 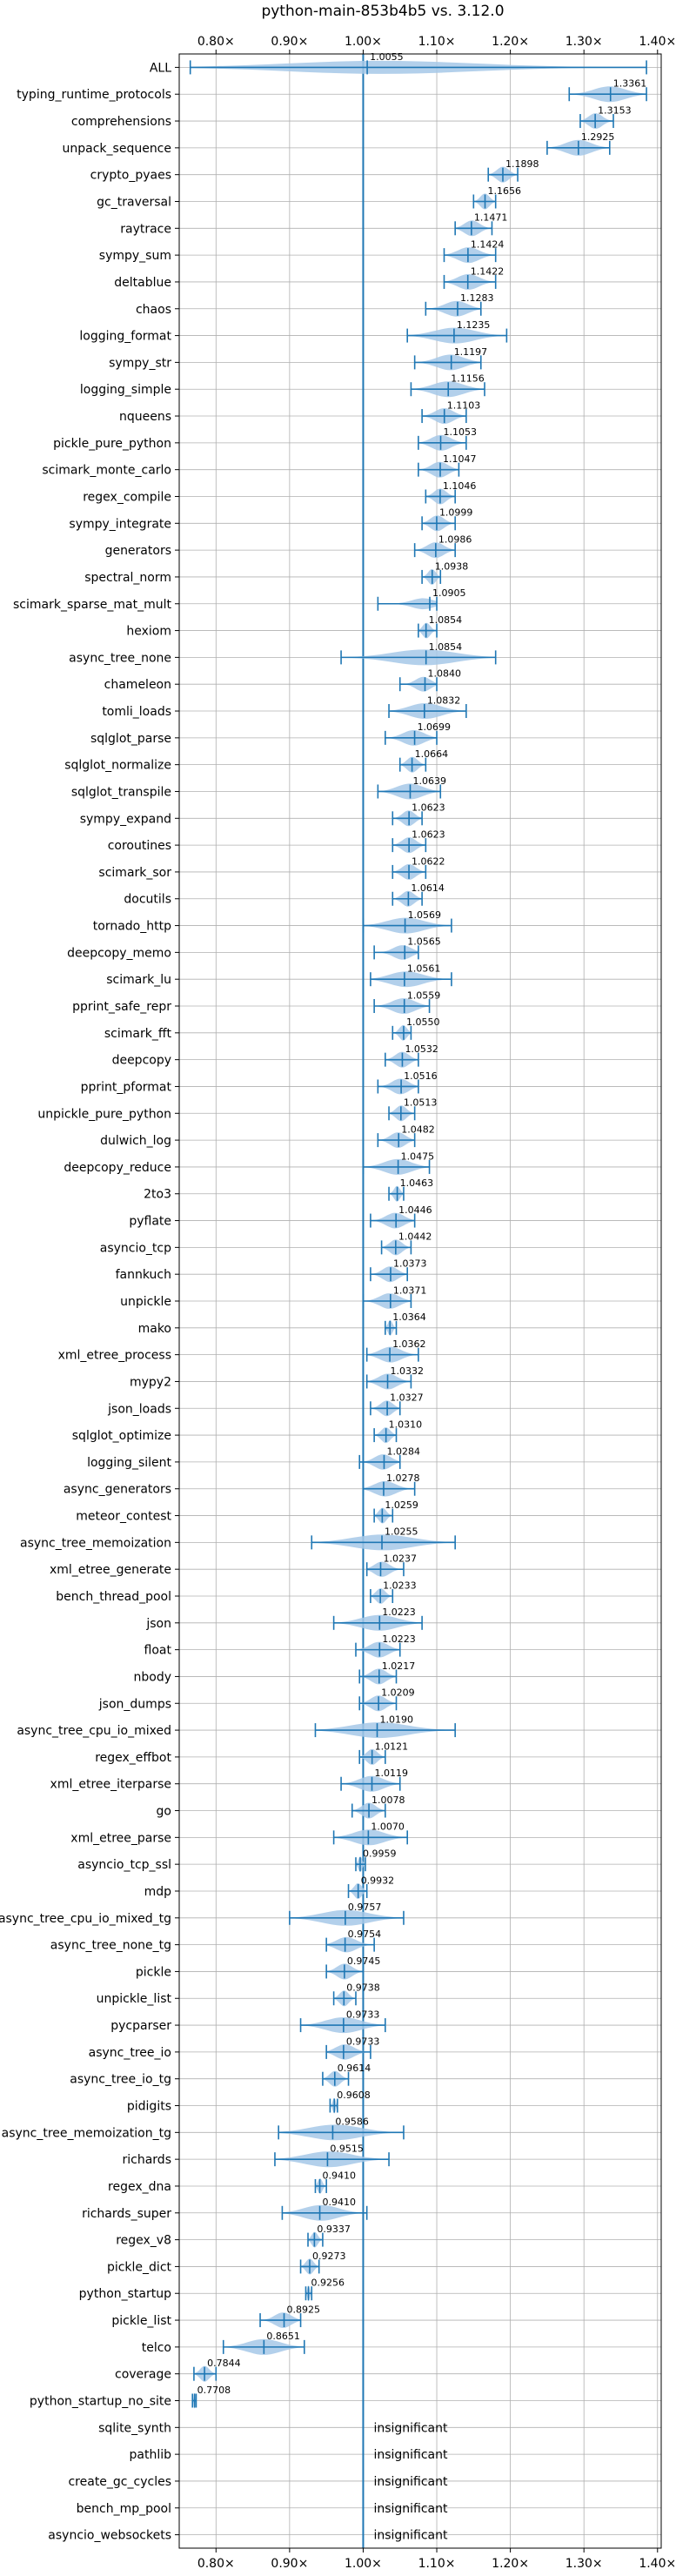 I want to click on value-label: 1.0905, so click(x=449, y=593).